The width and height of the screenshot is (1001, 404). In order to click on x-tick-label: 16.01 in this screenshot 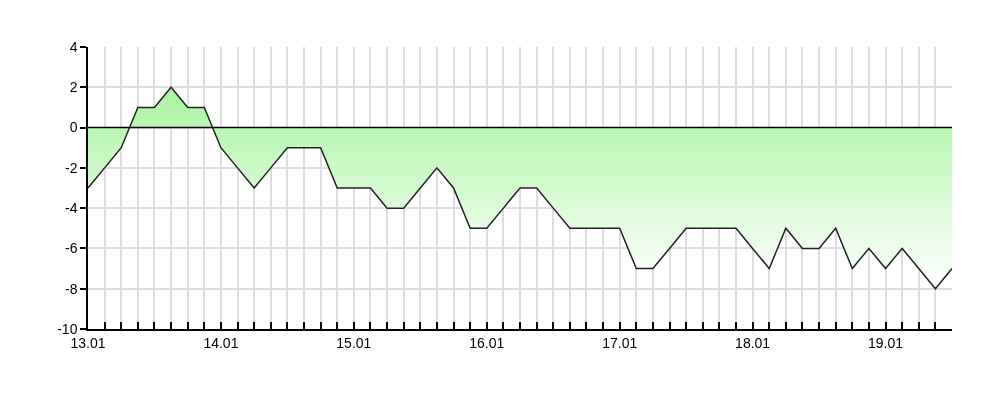, I will do `click(487, 342)`.